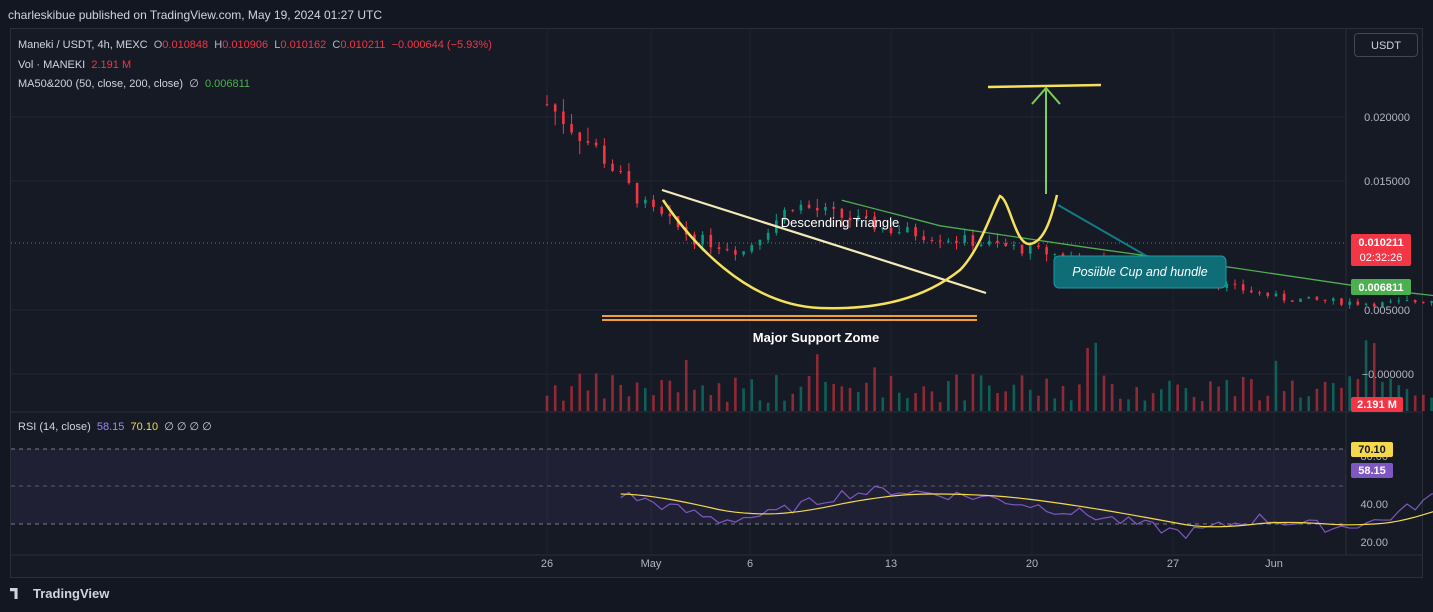 The height and width of the screenshot is (612, 1433). What do you see at coordinates (989, 375) in the screenshot?
I see `volume-bars` at bounding box center [989, 375].